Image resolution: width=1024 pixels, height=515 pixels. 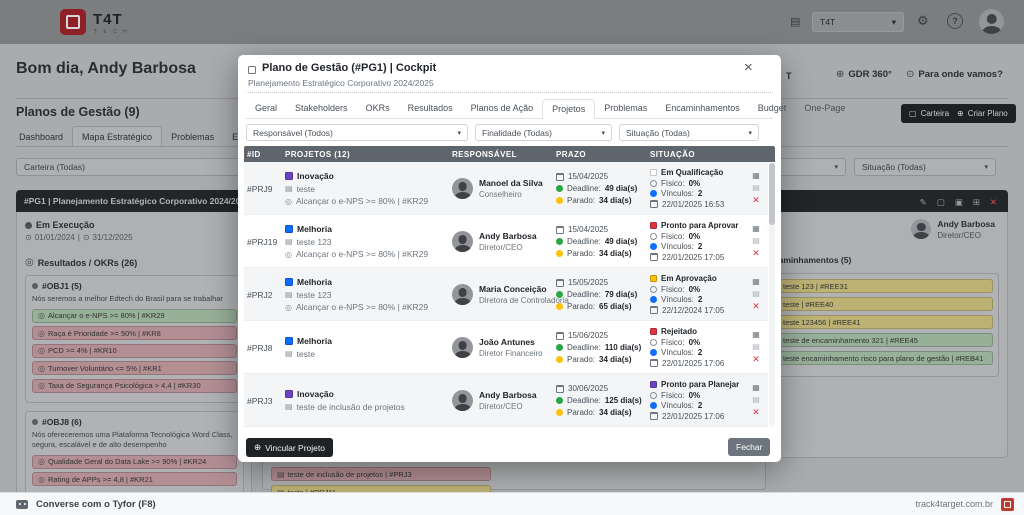 What do you see at coordinates (931, 113) in the screenshot?
I see `carteiras-button: ▢ Carteiras` at bounding box center [931, 113].